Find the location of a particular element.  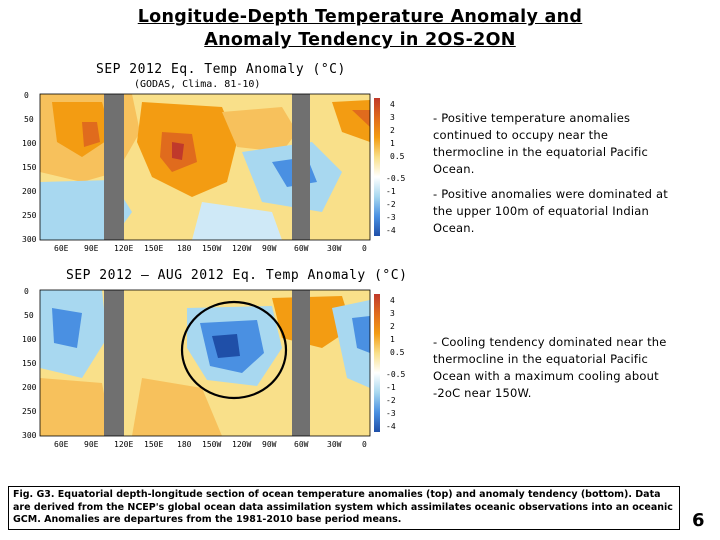

warm-patch-atlantic-core is located at coordinates (361, 118).